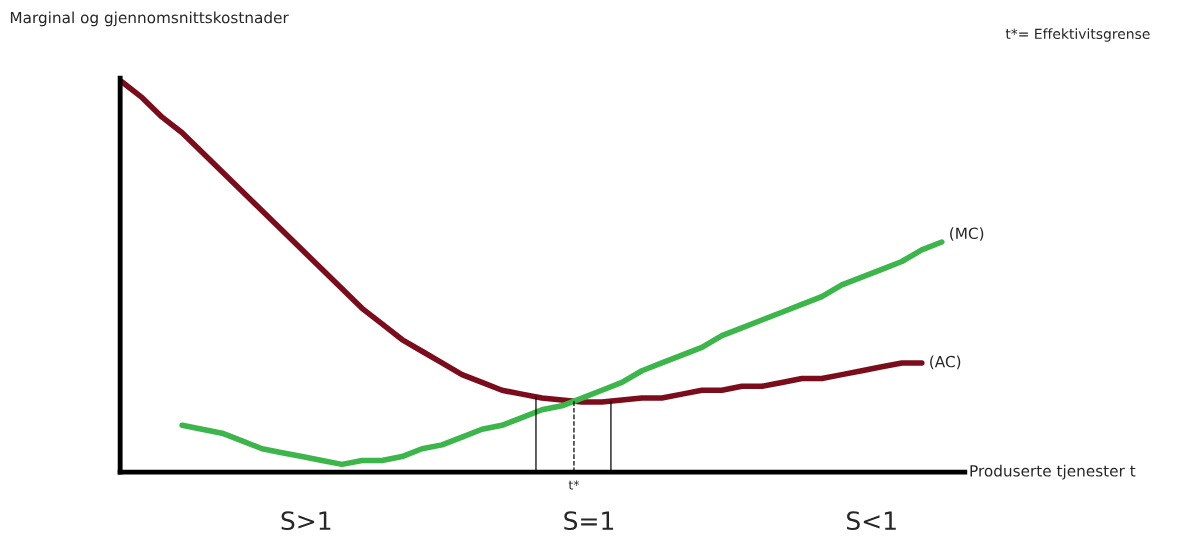 This screenshot has height=539, width=1178. Describe the element at coordinates (945, 362) in the screenshot. I see `series-label: (AC)` at that location.